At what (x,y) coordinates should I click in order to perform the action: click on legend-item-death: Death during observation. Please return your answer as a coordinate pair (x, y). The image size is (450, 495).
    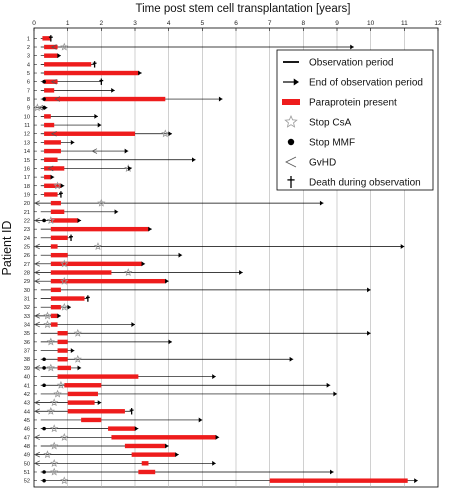
    Looking at the image, I should click on (354, 182).